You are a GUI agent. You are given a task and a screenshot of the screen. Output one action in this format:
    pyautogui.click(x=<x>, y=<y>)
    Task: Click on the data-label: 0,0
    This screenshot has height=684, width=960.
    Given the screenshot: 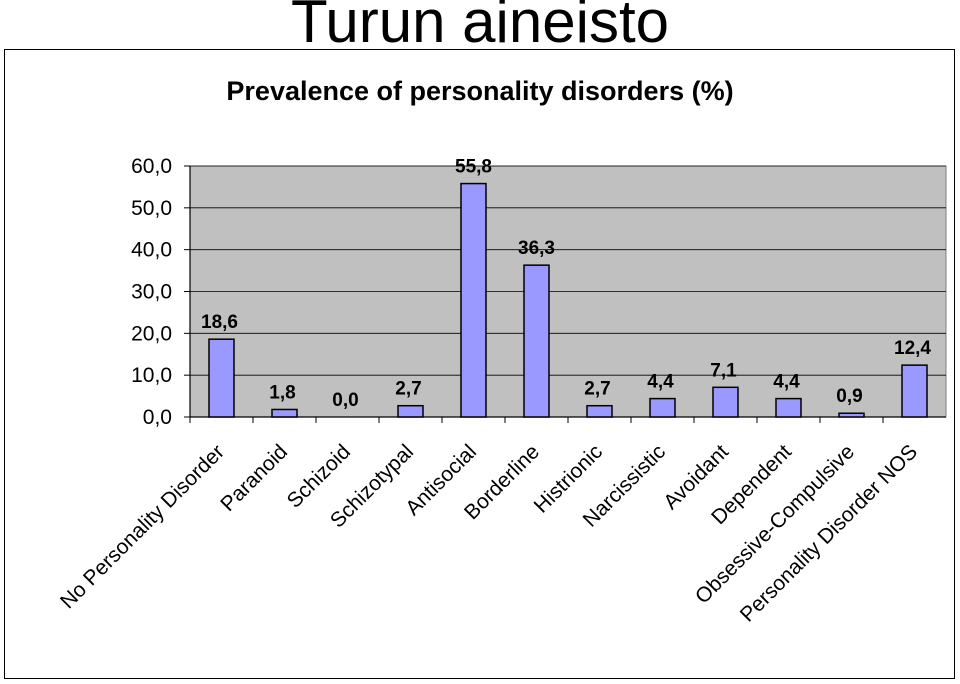 What is the action you would take?
    pyautogui.click(x=345, y=400)
    